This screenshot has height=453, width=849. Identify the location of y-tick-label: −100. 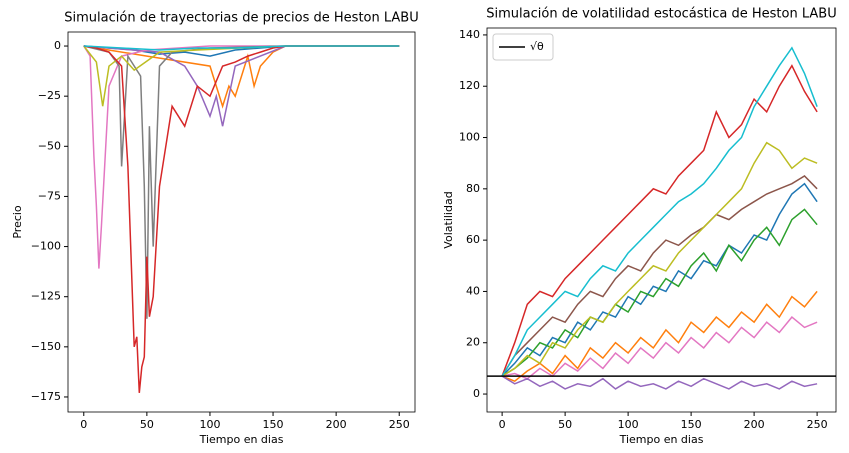
(46, 246).